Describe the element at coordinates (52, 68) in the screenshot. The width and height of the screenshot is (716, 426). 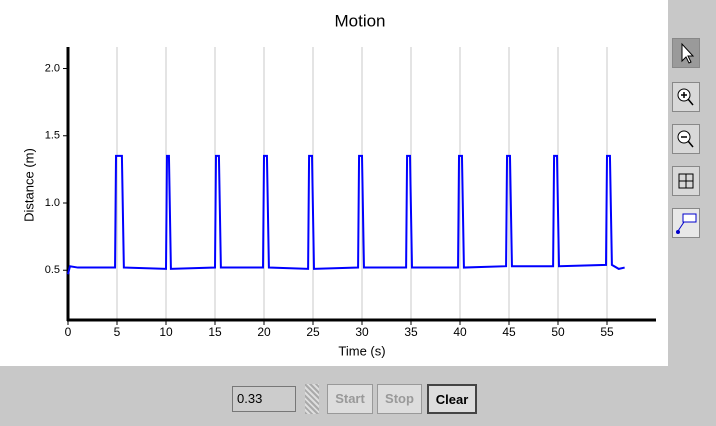
I see `y-tick-label: 2.0` at that location.